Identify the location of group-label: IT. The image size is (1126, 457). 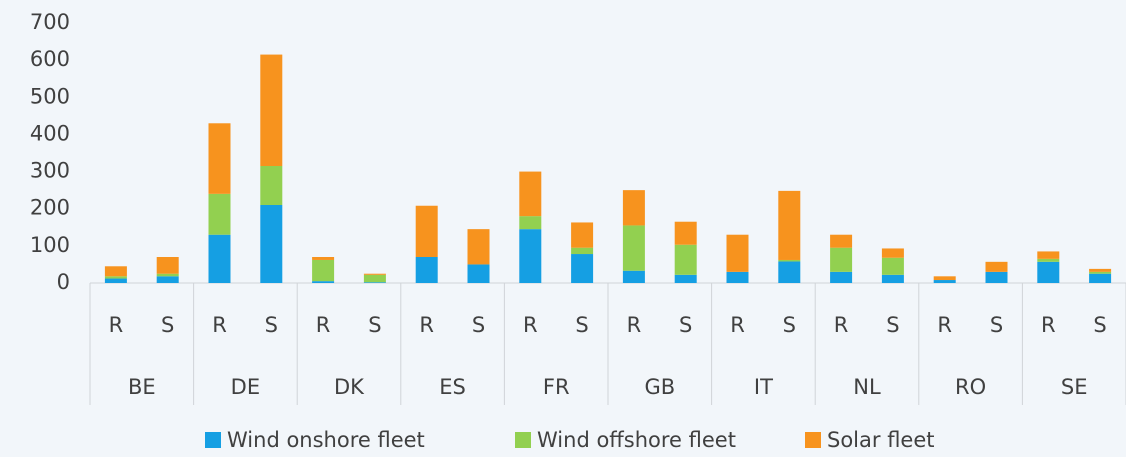
(763, 387).